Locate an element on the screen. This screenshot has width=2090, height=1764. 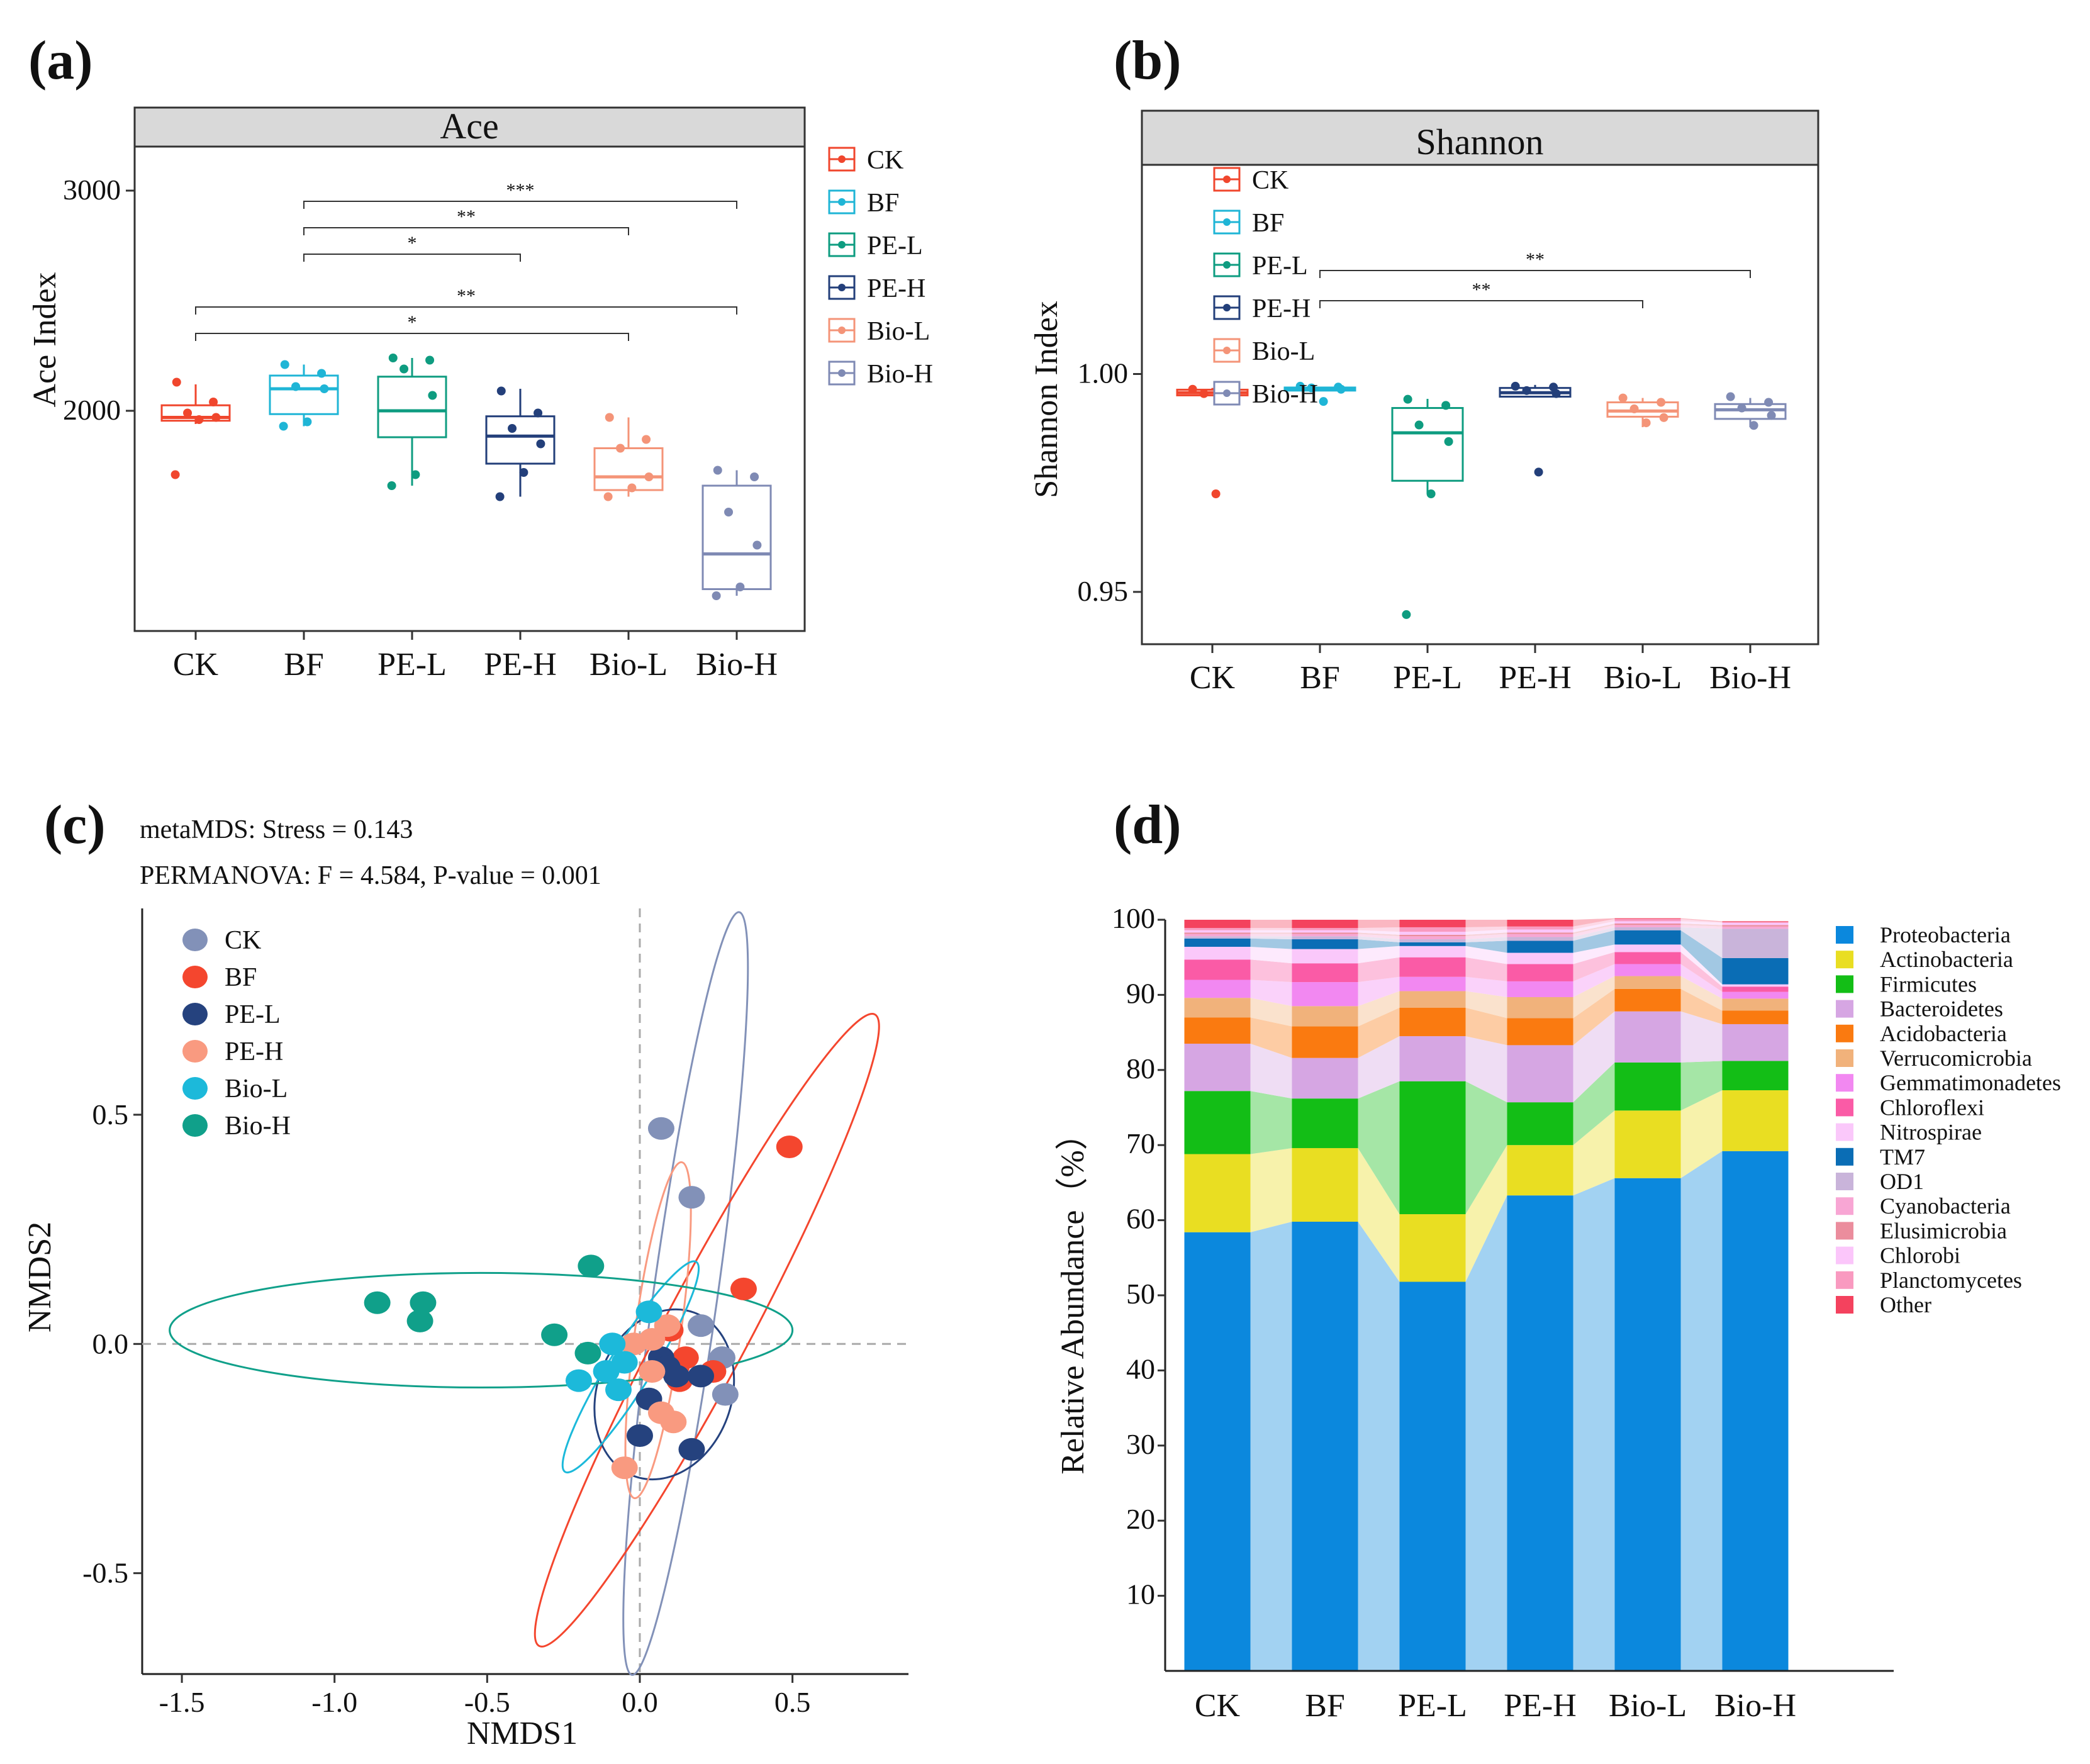
bar-segment-firmicutes is located at coordinates (1647, 1086).